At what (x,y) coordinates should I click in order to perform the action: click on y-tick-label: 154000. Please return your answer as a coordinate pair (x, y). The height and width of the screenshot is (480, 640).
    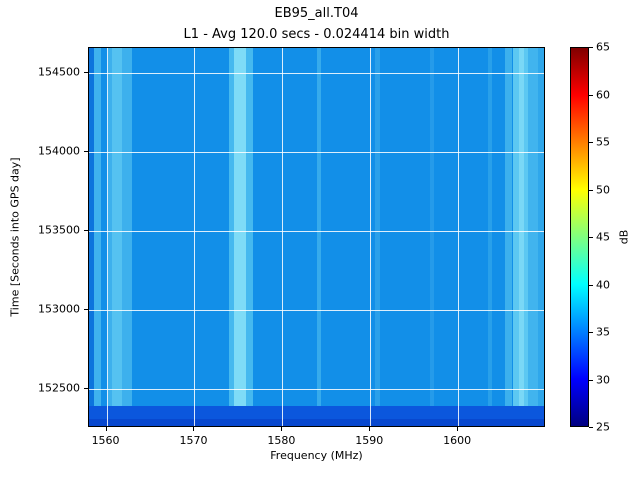
    Looking at the image, I should click on (59, 151).